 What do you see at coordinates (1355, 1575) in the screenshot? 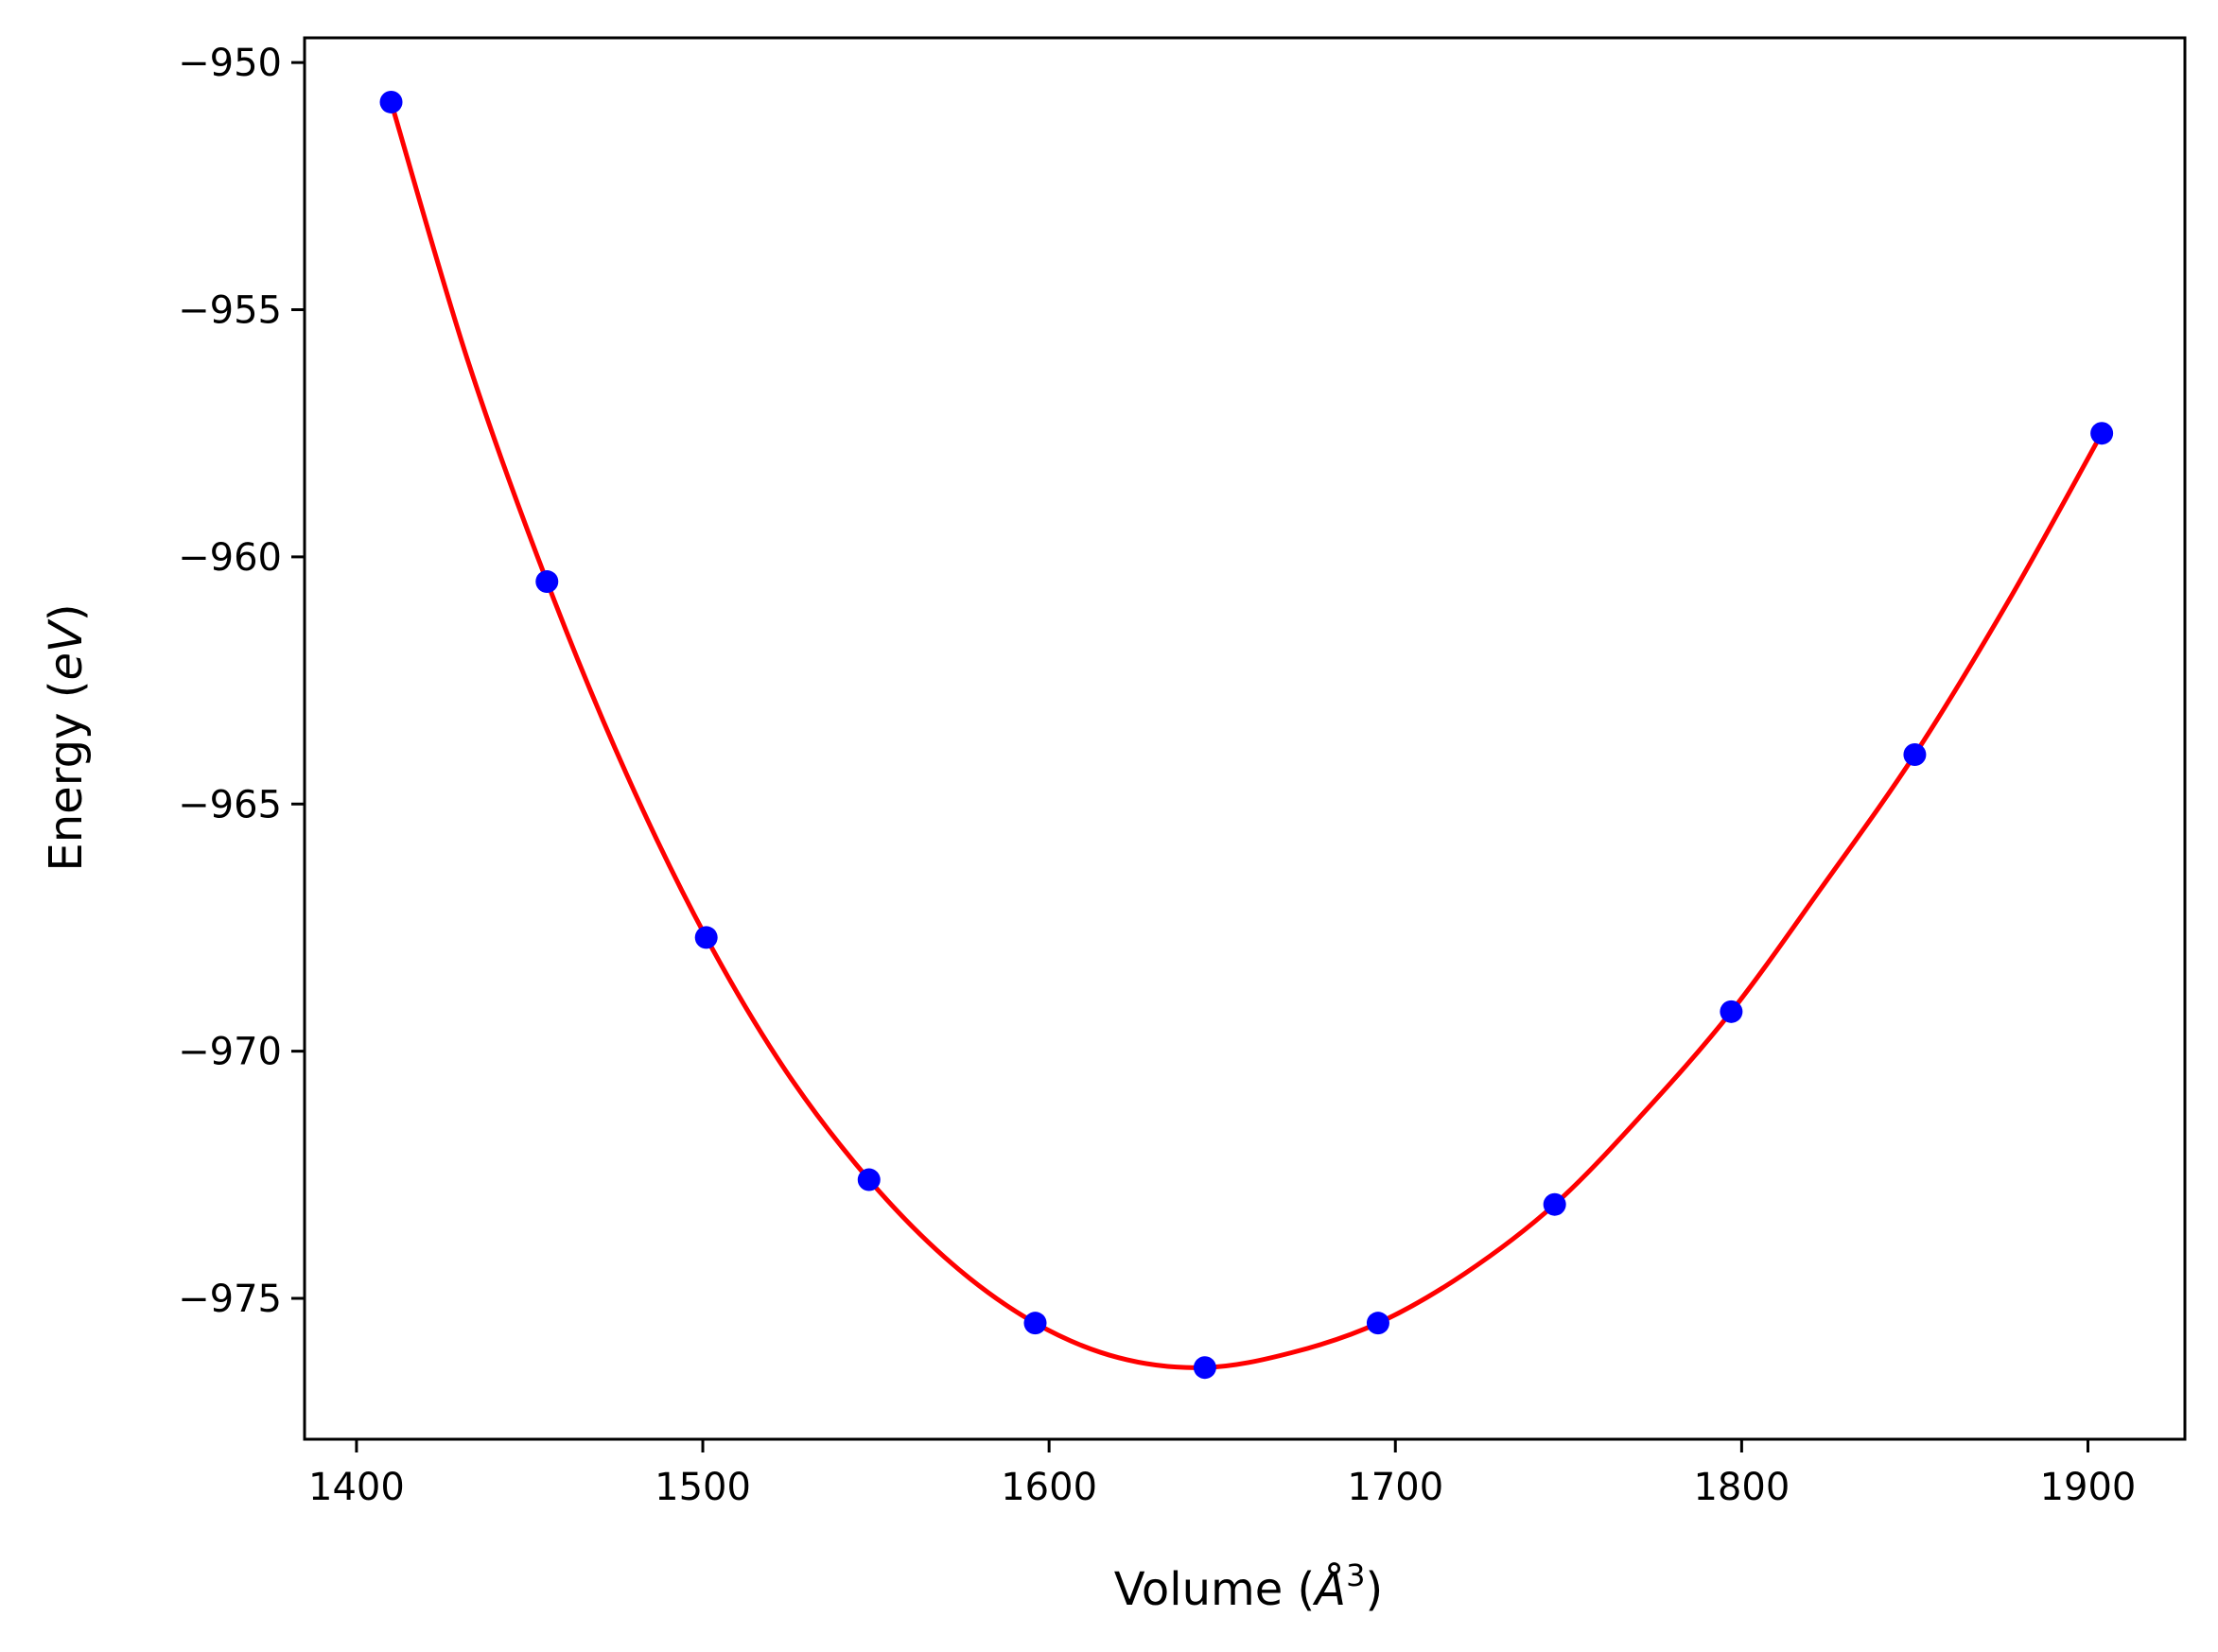
I see `x-axis-label-exponent: 3` at bounding box center [1355, 1575].